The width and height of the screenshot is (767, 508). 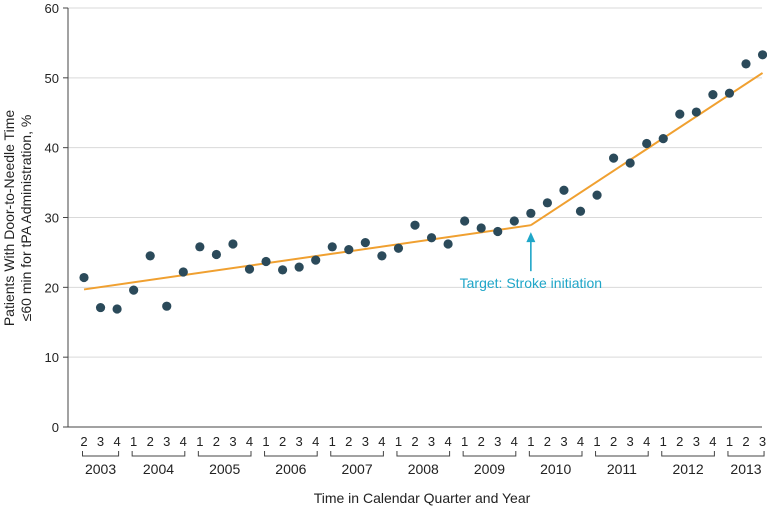 I want to click on y-axis-title-line-2: ≤60 min for tPA Administration, %, so click(x=26, y=218).